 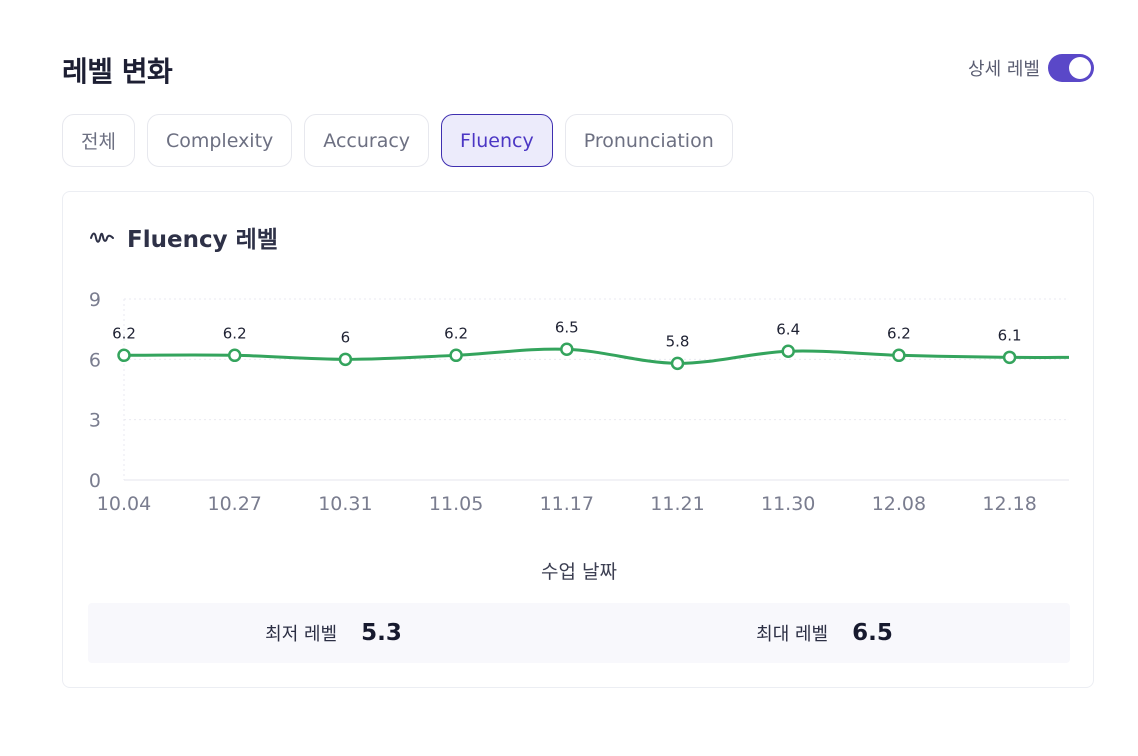 What do you see at coordinates (234, 504) in the screenshot?
I see `x-tick-label: 10.27` at bounding box center [234, 504].